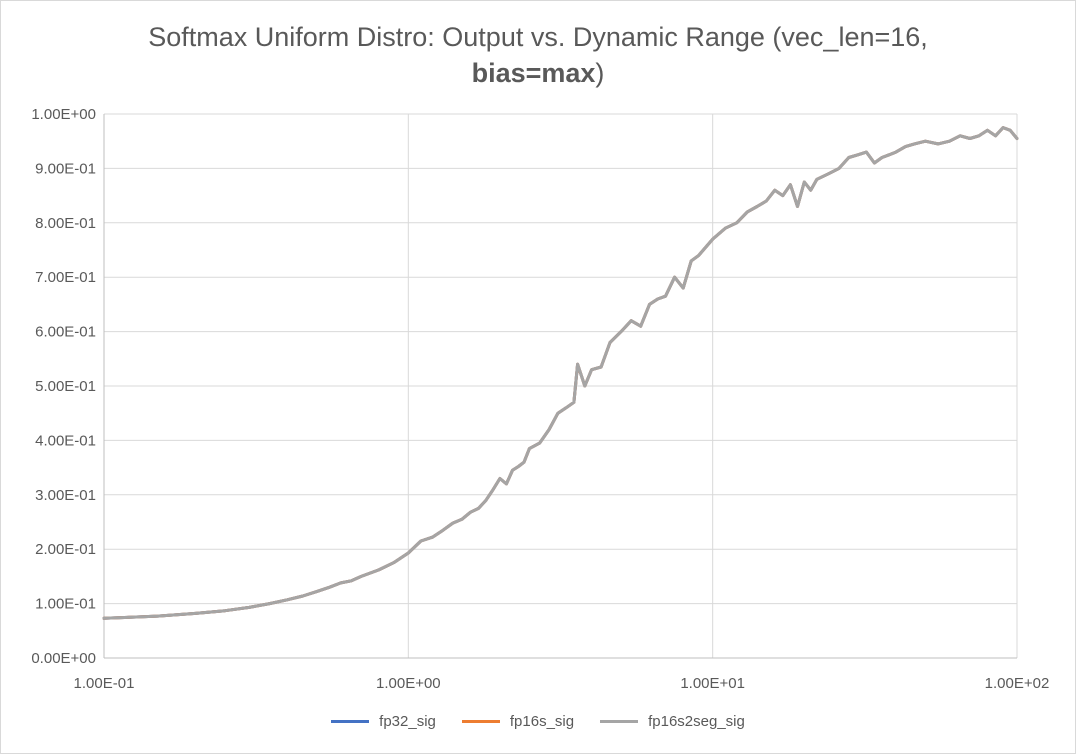 The width and height of the screenshot is (1076, 754). I want to click on legend-item-fp16s_sig: fp16s_sig, so click(518, 721).